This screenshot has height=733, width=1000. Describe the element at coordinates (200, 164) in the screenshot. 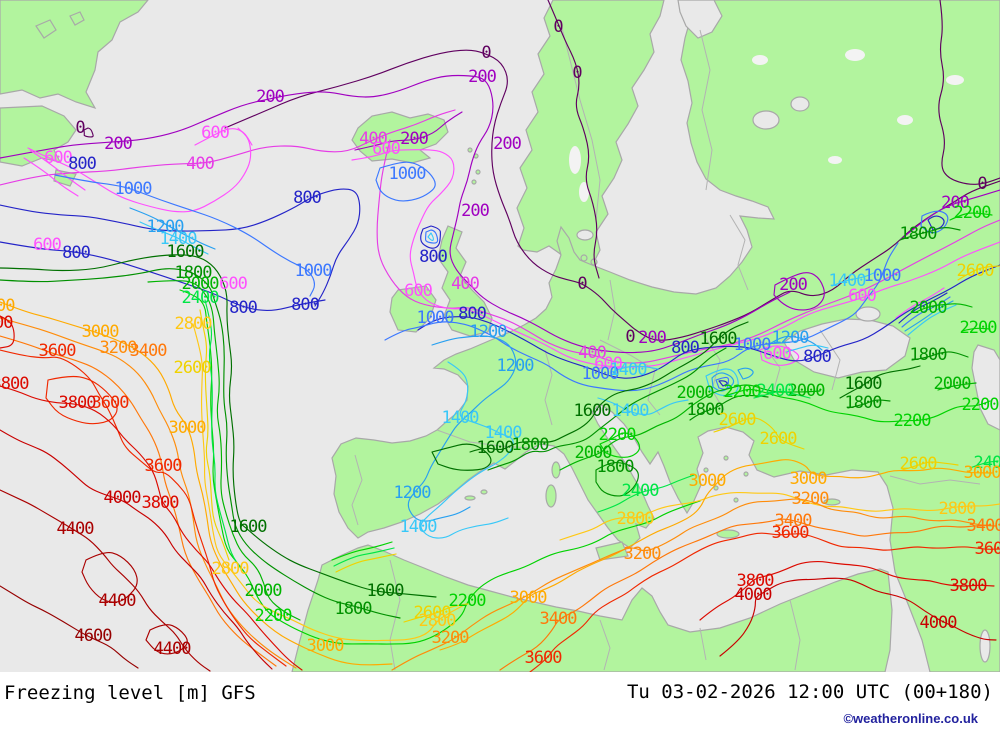

I see `contour-label-400: 400` at that location.